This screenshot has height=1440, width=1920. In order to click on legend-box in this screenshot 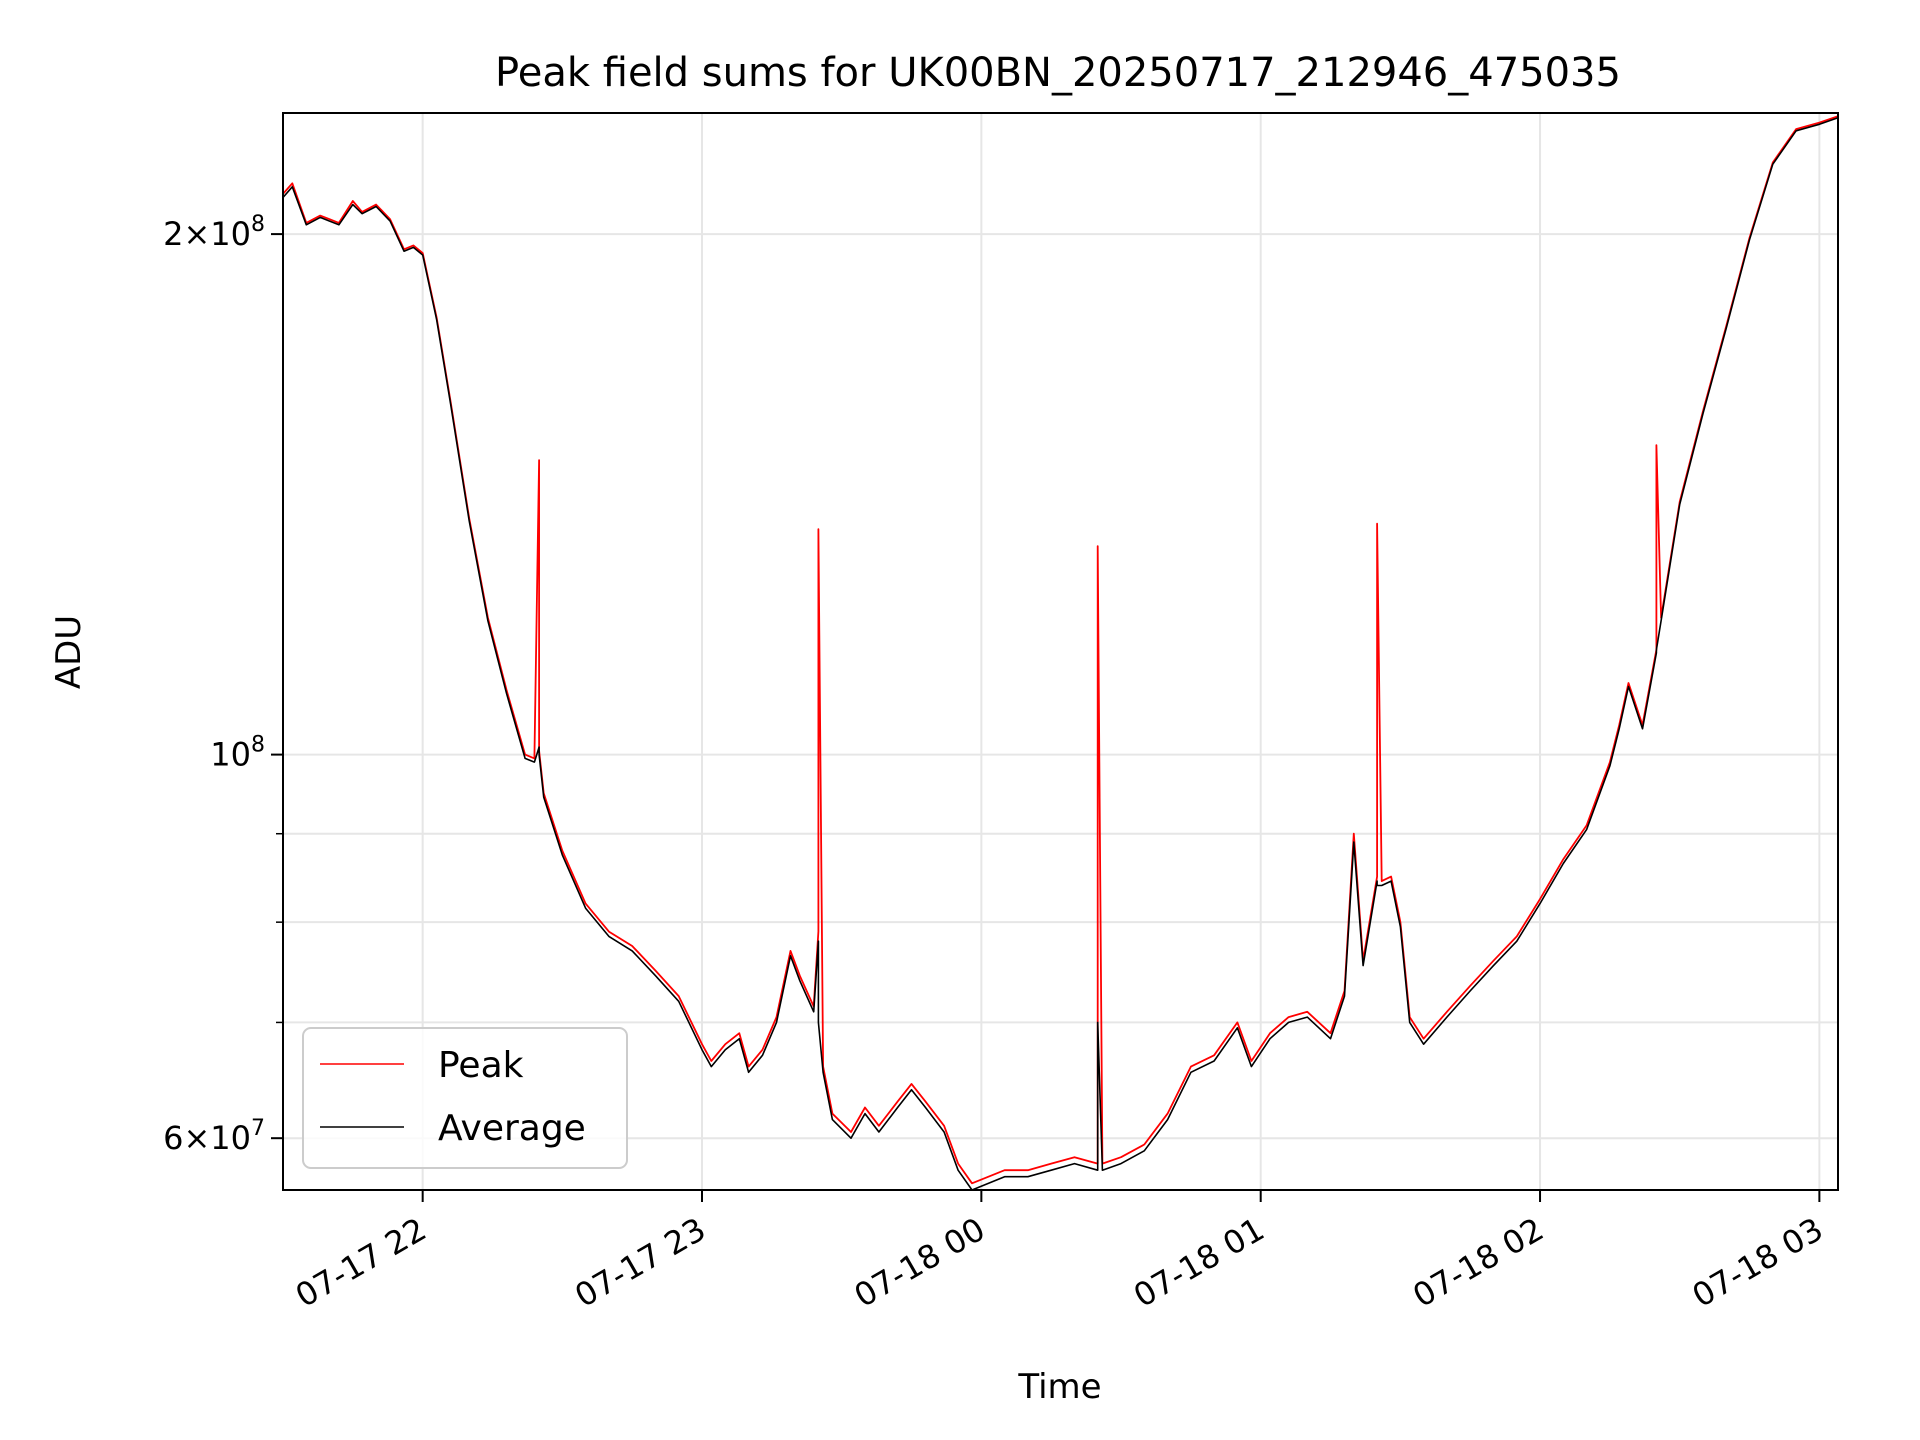, I will do `click(465, 1098)`.